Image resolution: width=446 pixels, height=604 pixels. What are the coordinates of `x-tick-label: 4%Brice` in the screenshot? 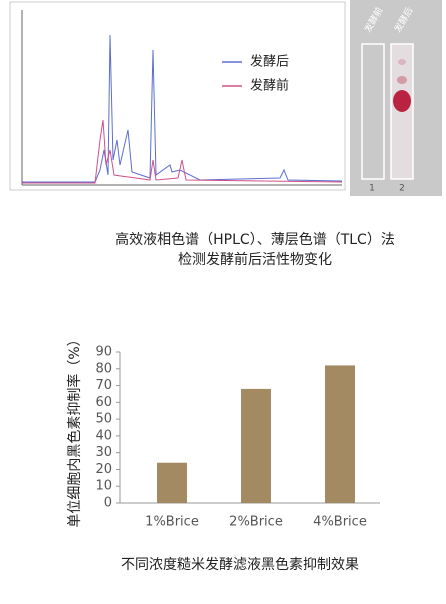 It's located at (340, 522).